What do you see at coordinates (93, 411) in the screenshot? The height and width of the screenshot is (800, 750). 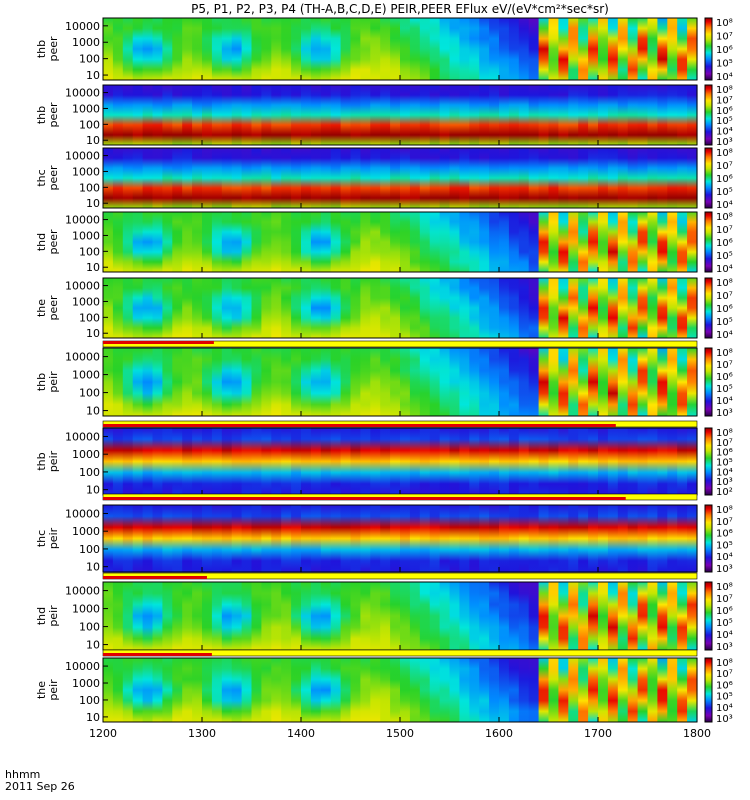 I see `y-tick-label: 10` at bounding box center [93, 411].